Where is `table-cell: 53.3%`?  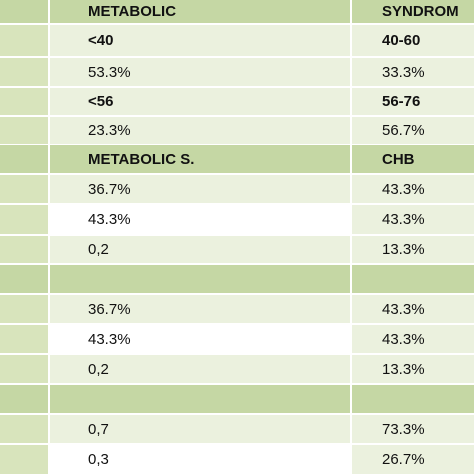 table-cell: 53.3% is located at coordinates (200, 72).